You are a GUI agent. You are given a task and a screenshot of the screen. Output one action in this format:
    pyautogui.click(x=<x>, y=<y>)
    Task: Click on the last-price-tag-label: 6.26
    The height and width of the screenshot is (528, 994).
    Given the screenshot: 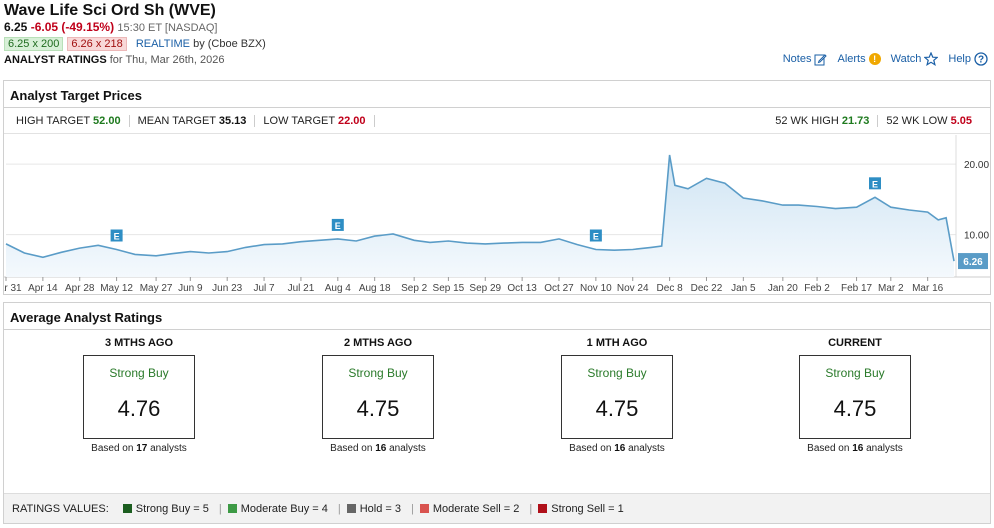 What is the action you would take?
    pyautogui.click(x=973, y=262)
    